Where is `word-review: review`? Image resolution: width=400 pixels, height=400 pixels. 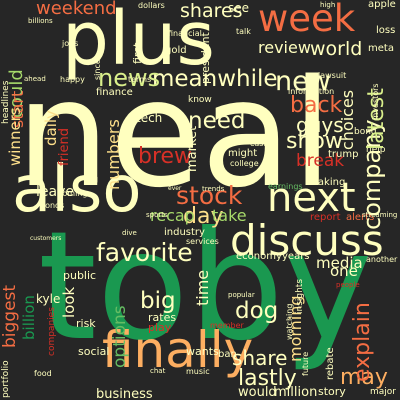 word-review: review is located at coordinates (284, 47).